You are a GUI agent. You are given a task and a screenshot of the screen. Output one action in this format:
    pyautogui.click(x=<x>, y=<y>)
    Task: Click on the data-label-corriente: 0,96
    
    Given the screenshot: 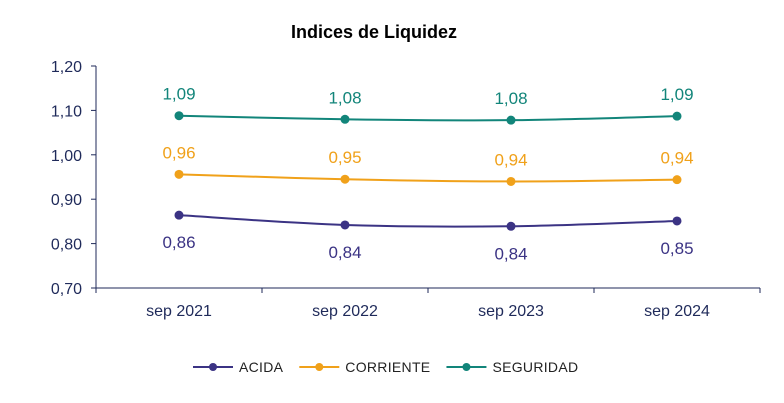 What is the action you would take?
    pyautogui.click(x=178, y=152)
    